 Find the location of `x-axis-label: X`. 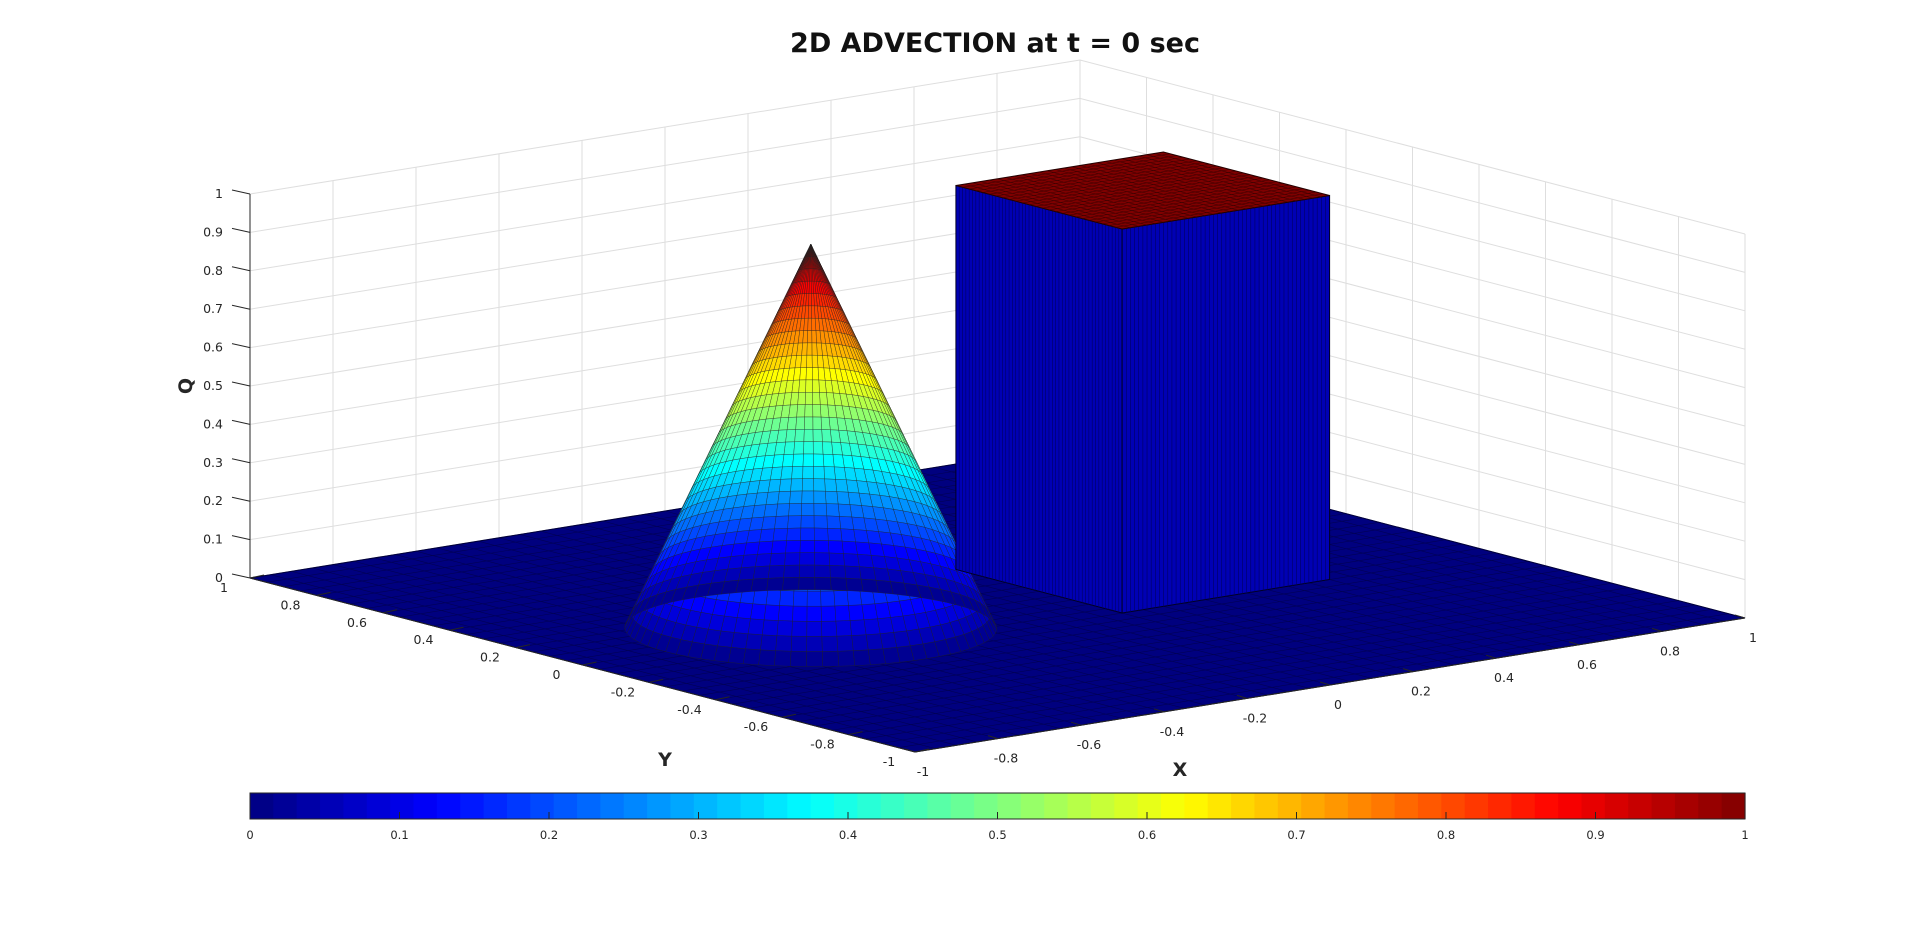

x-axis-label: X is located at coordinates (1180, 770).